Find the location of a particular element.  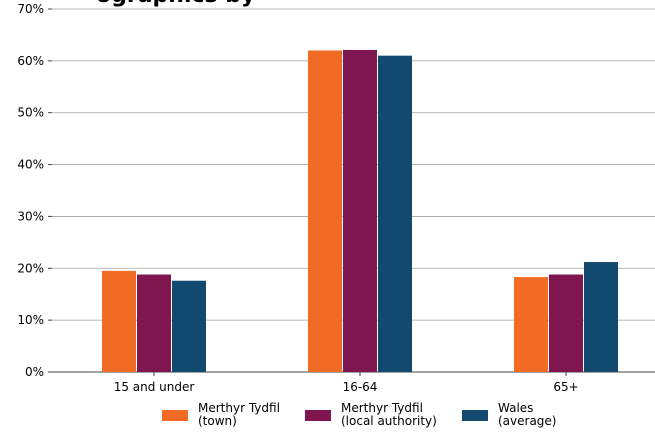

legend-item-town: Merthyr Tydfil (town) is located at coordinates (221, 415).